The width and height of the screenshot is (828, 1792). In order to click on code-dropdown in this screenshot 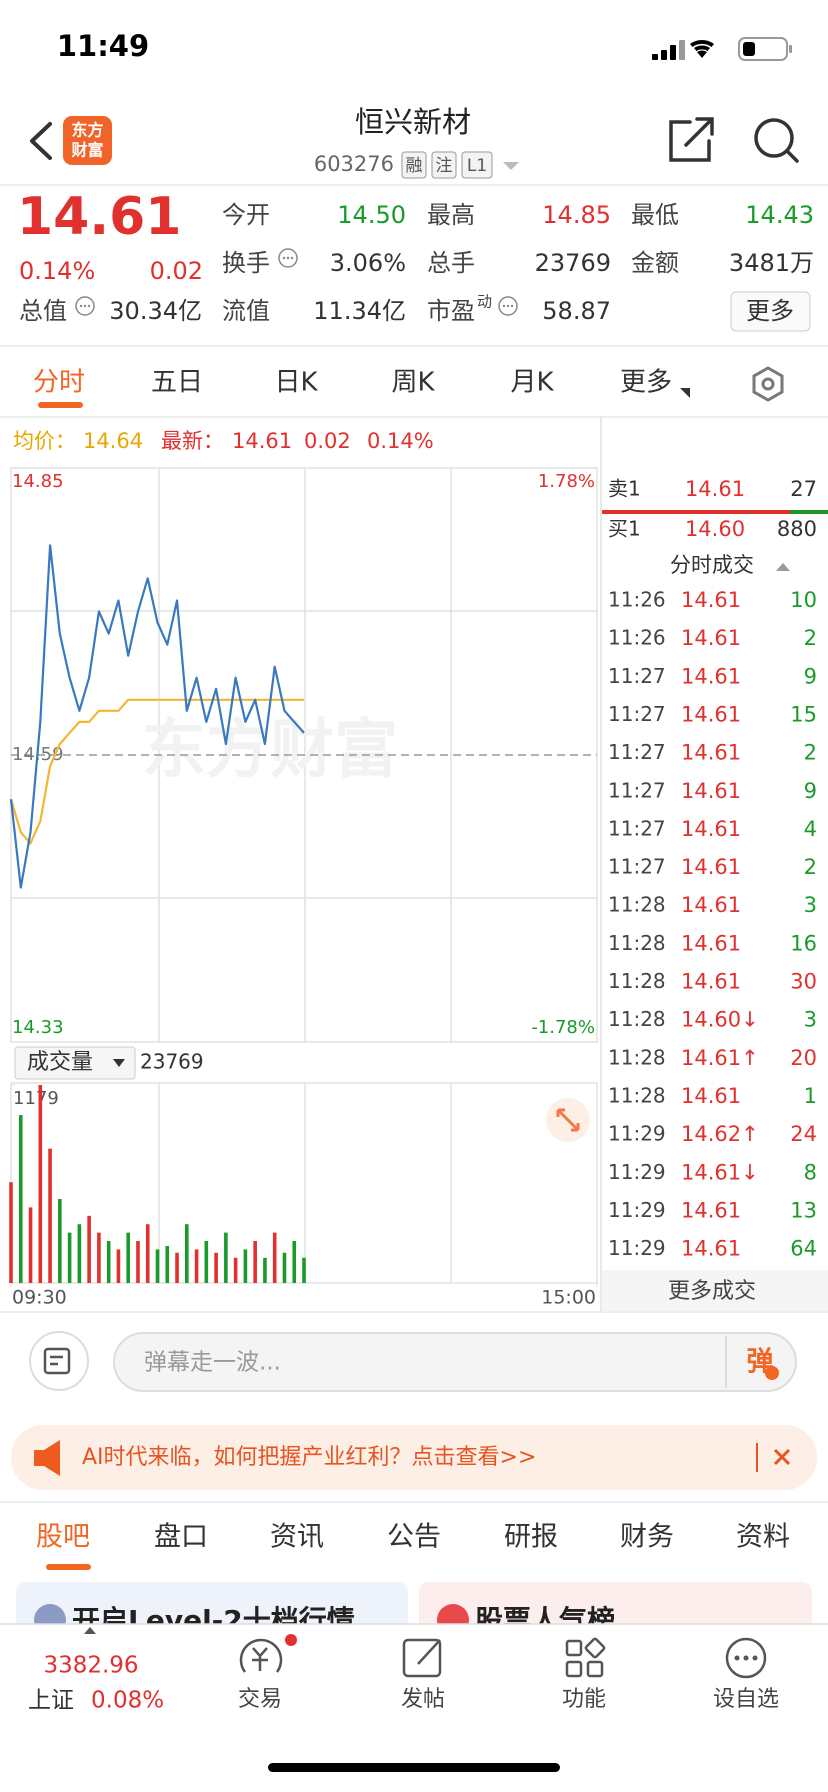, I will do `click(511, 166)`.